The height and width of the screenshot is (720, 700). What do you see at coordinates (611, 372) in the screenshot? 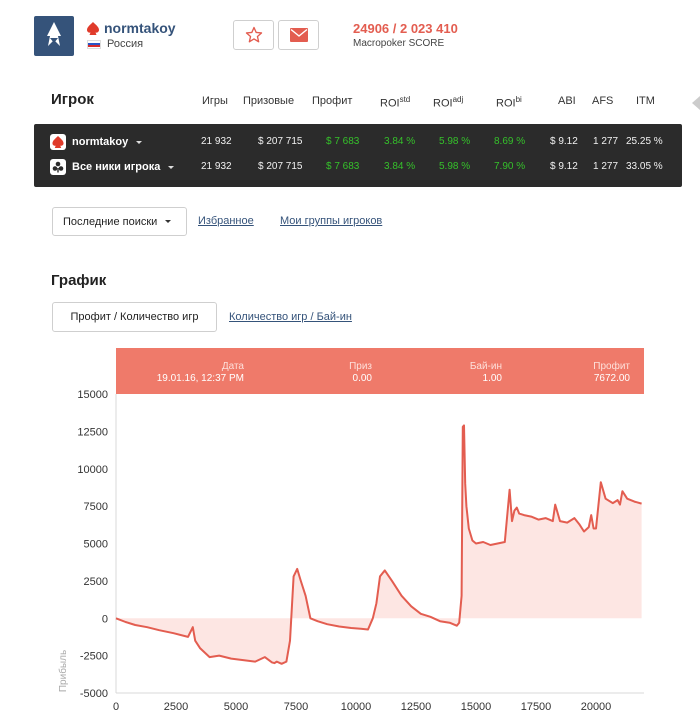
I see `tooltip-profit: Профит 7672.00` at bounding box center [611, 372].